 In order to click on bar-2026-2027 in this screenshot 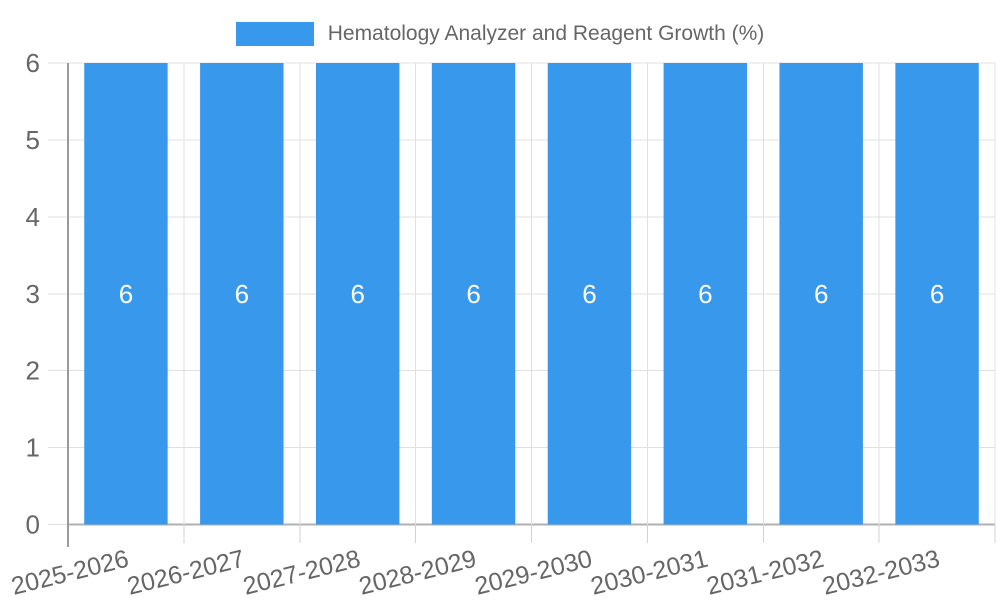, I will do `click(242, 294)`.